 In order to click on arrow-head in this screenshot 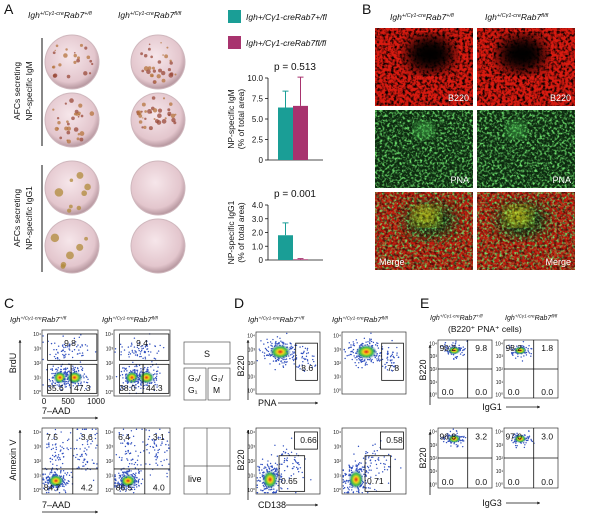, I will do `click(316, 505)`.